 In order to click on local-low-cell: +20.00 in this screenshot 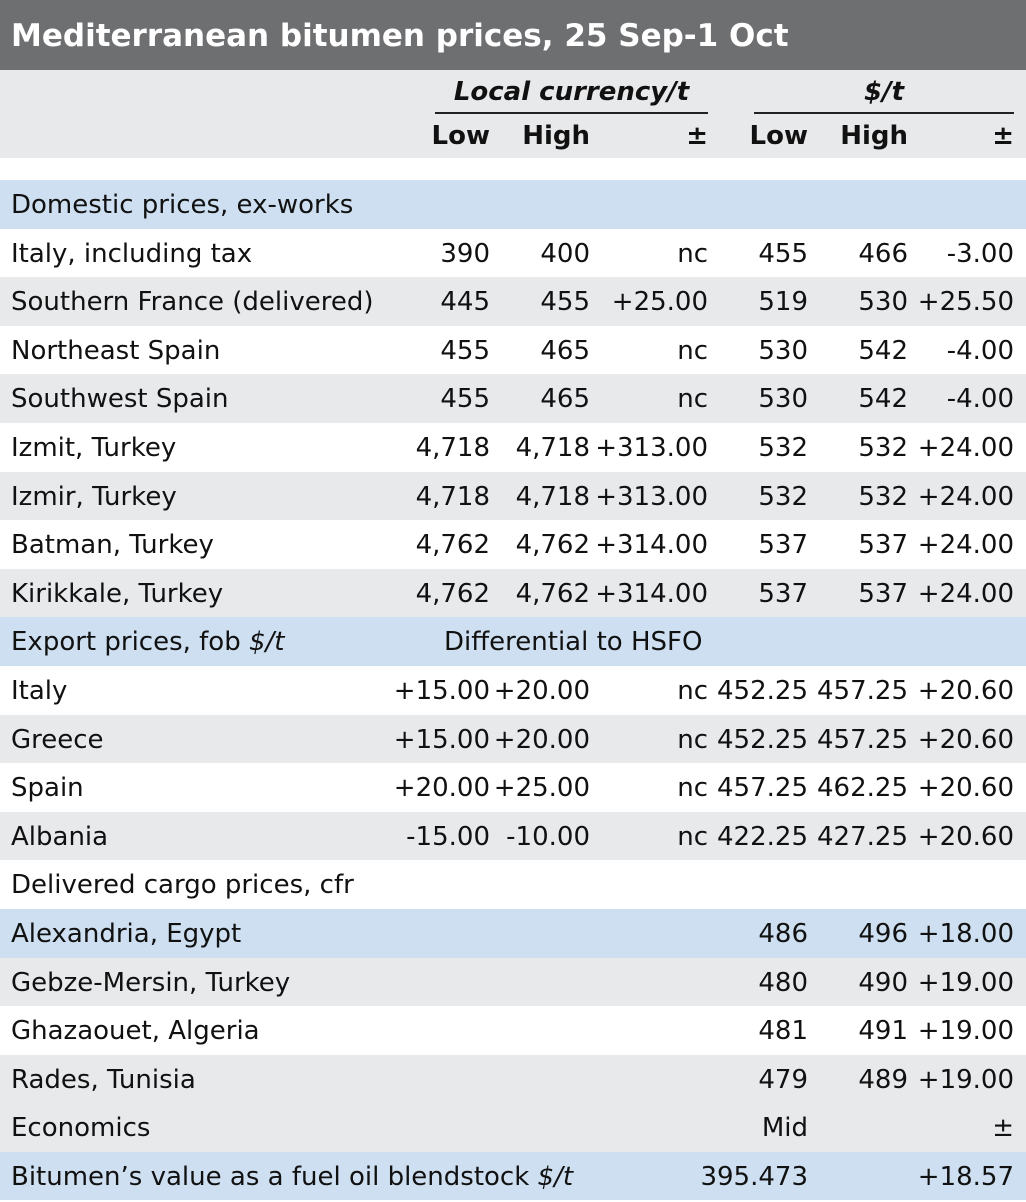, I will do `click(441, 788)`.